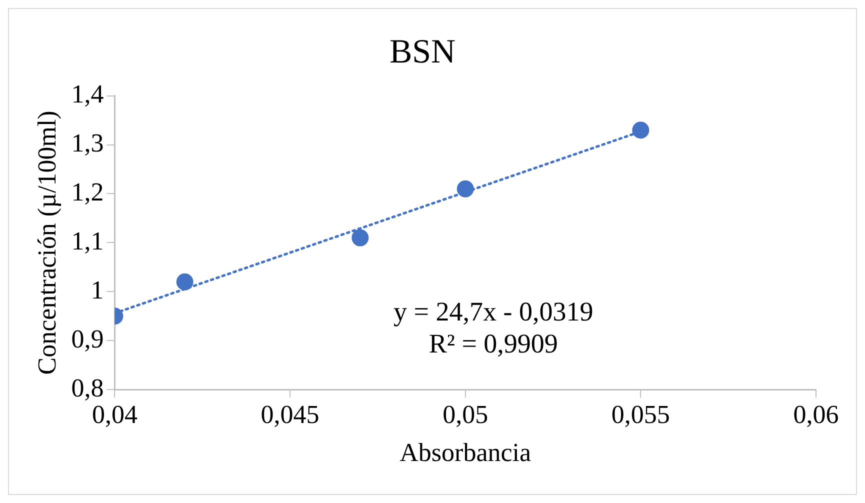 The height and width of the screenshot is (503, 865). Describe the element at coordinates (493, 343) in the screenshot. I see `annotation: R² = 0,9909` at that location.